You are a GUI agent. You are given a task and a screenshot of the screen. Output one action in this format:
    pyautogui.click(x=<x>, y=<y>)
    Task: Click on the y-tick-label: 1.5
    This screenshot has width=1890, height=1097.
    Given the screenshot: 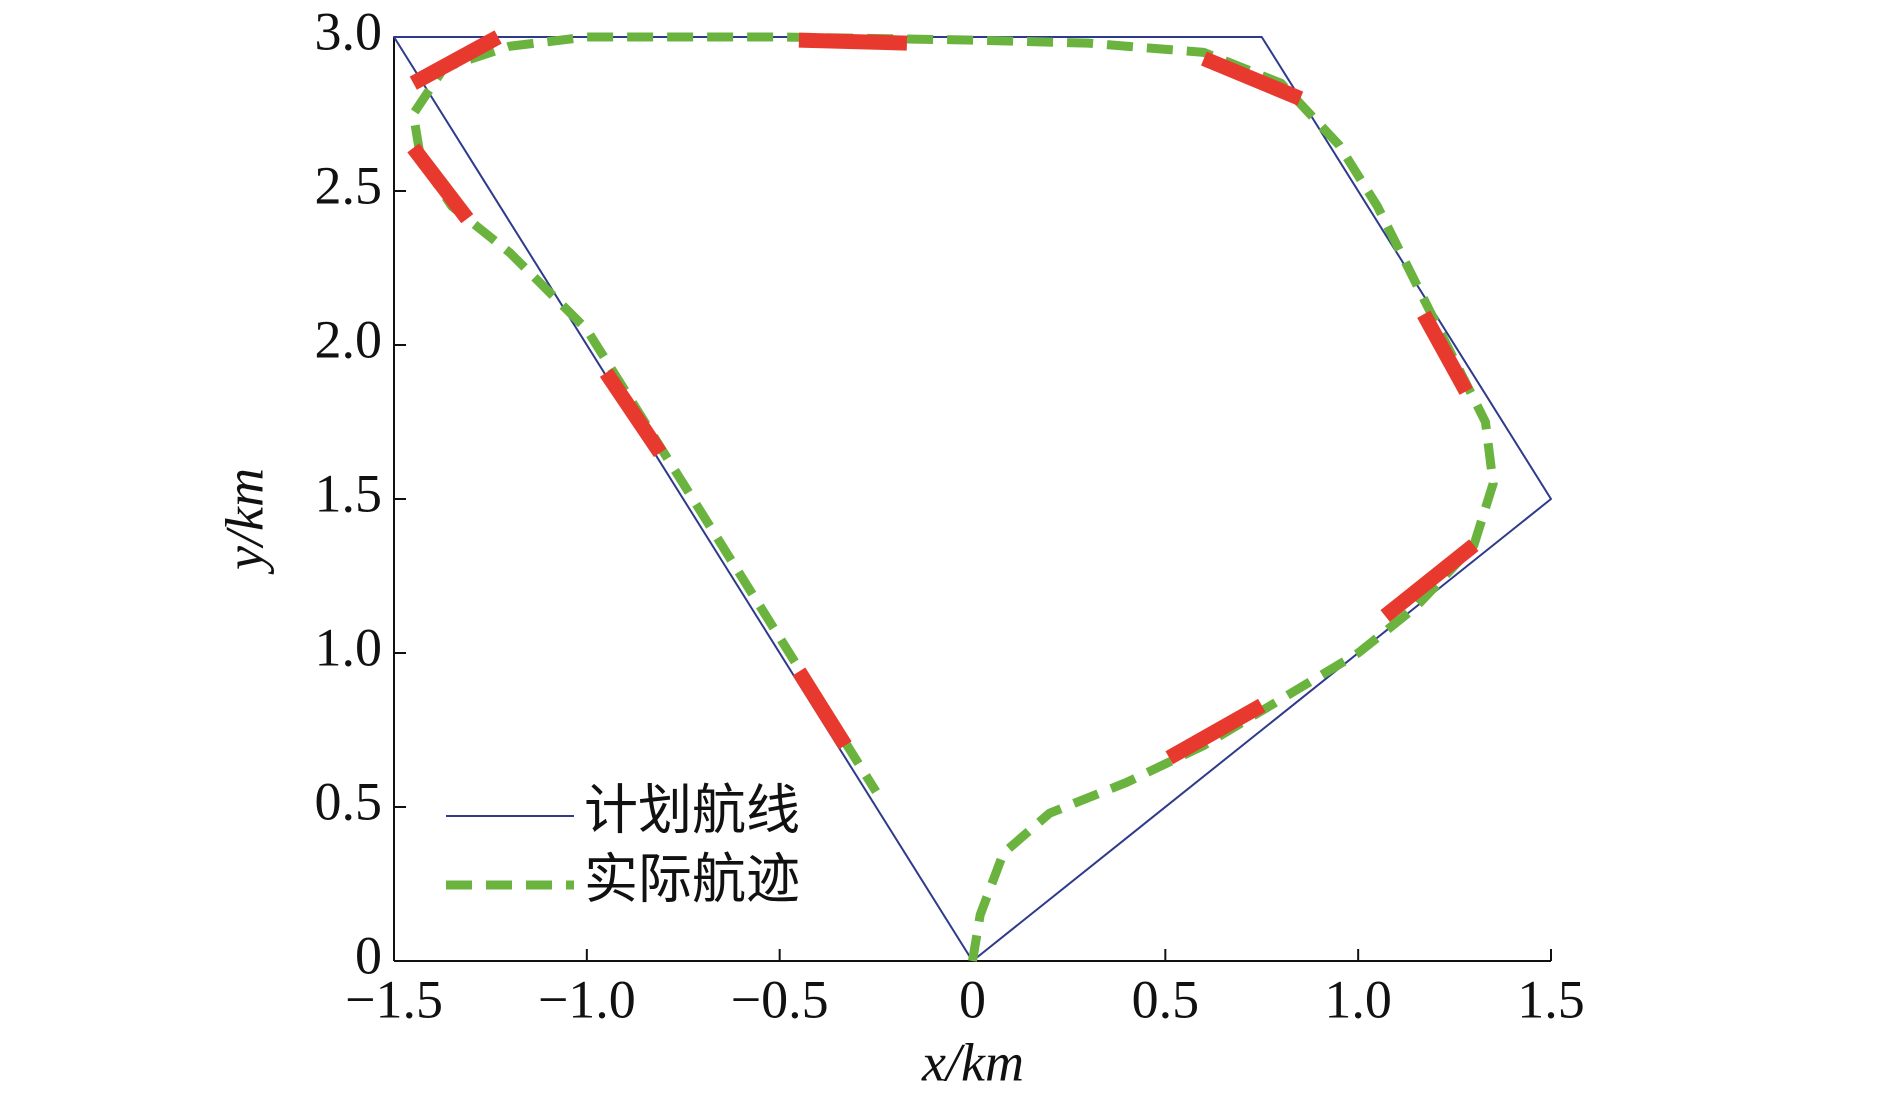 What is the action you would take?
    pyautogui.click(x=349, y=493)
    